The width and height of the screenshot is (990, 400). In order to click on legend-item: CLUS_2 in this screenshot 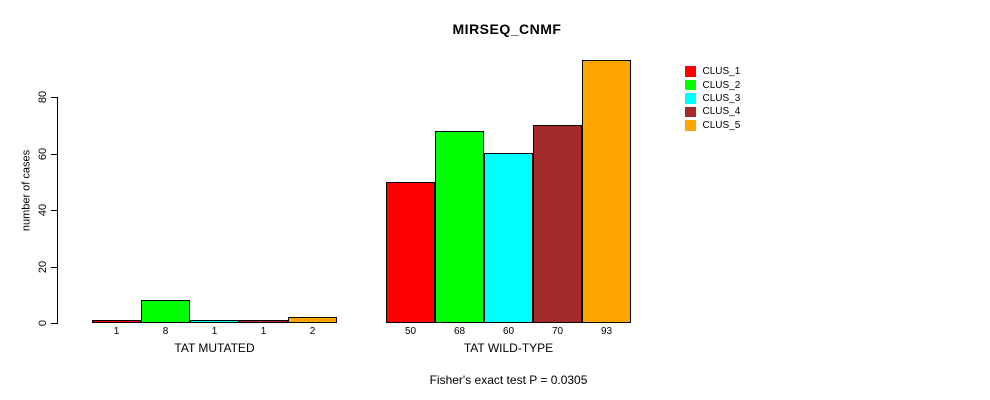, I will do `click(712, 84)`.